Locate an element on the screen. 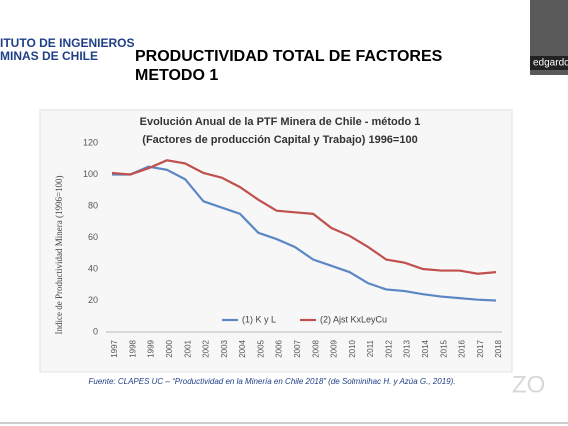 Image resolution: width=568 pixels, height=426 pixels. x-tick-label: 2008 is located at coordinates (315, 348).